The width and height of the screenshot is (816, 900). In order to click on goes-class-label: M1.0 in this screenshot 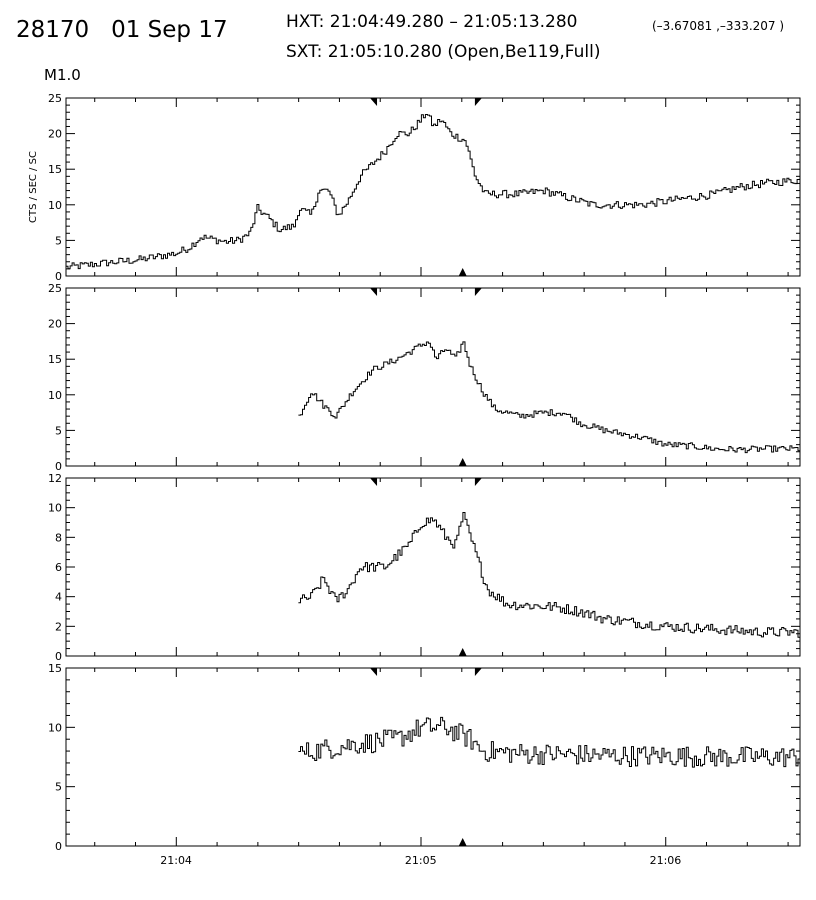, I will do `click(62, 75)`.